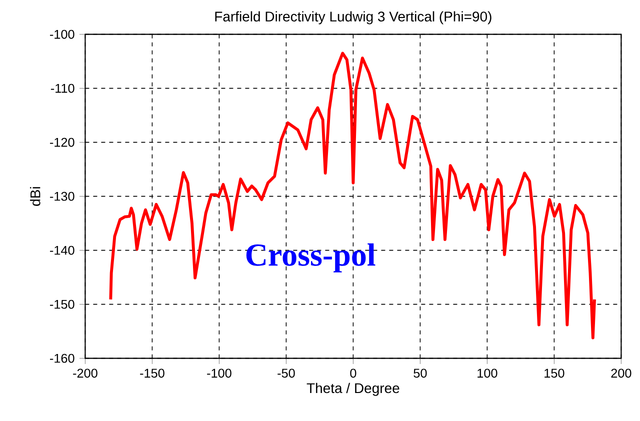 The height and width of the screenshot is (421, 640). I want to click on y-tick-label: -150, so click(62, 304).